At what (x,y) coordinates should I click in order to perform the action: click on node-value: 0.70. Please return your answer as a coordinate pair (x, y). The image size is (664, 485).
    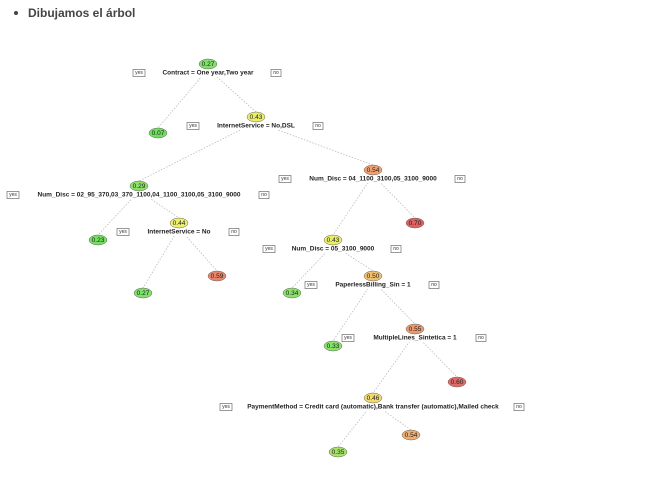
    Looking at the image, I should click on (415, 223).